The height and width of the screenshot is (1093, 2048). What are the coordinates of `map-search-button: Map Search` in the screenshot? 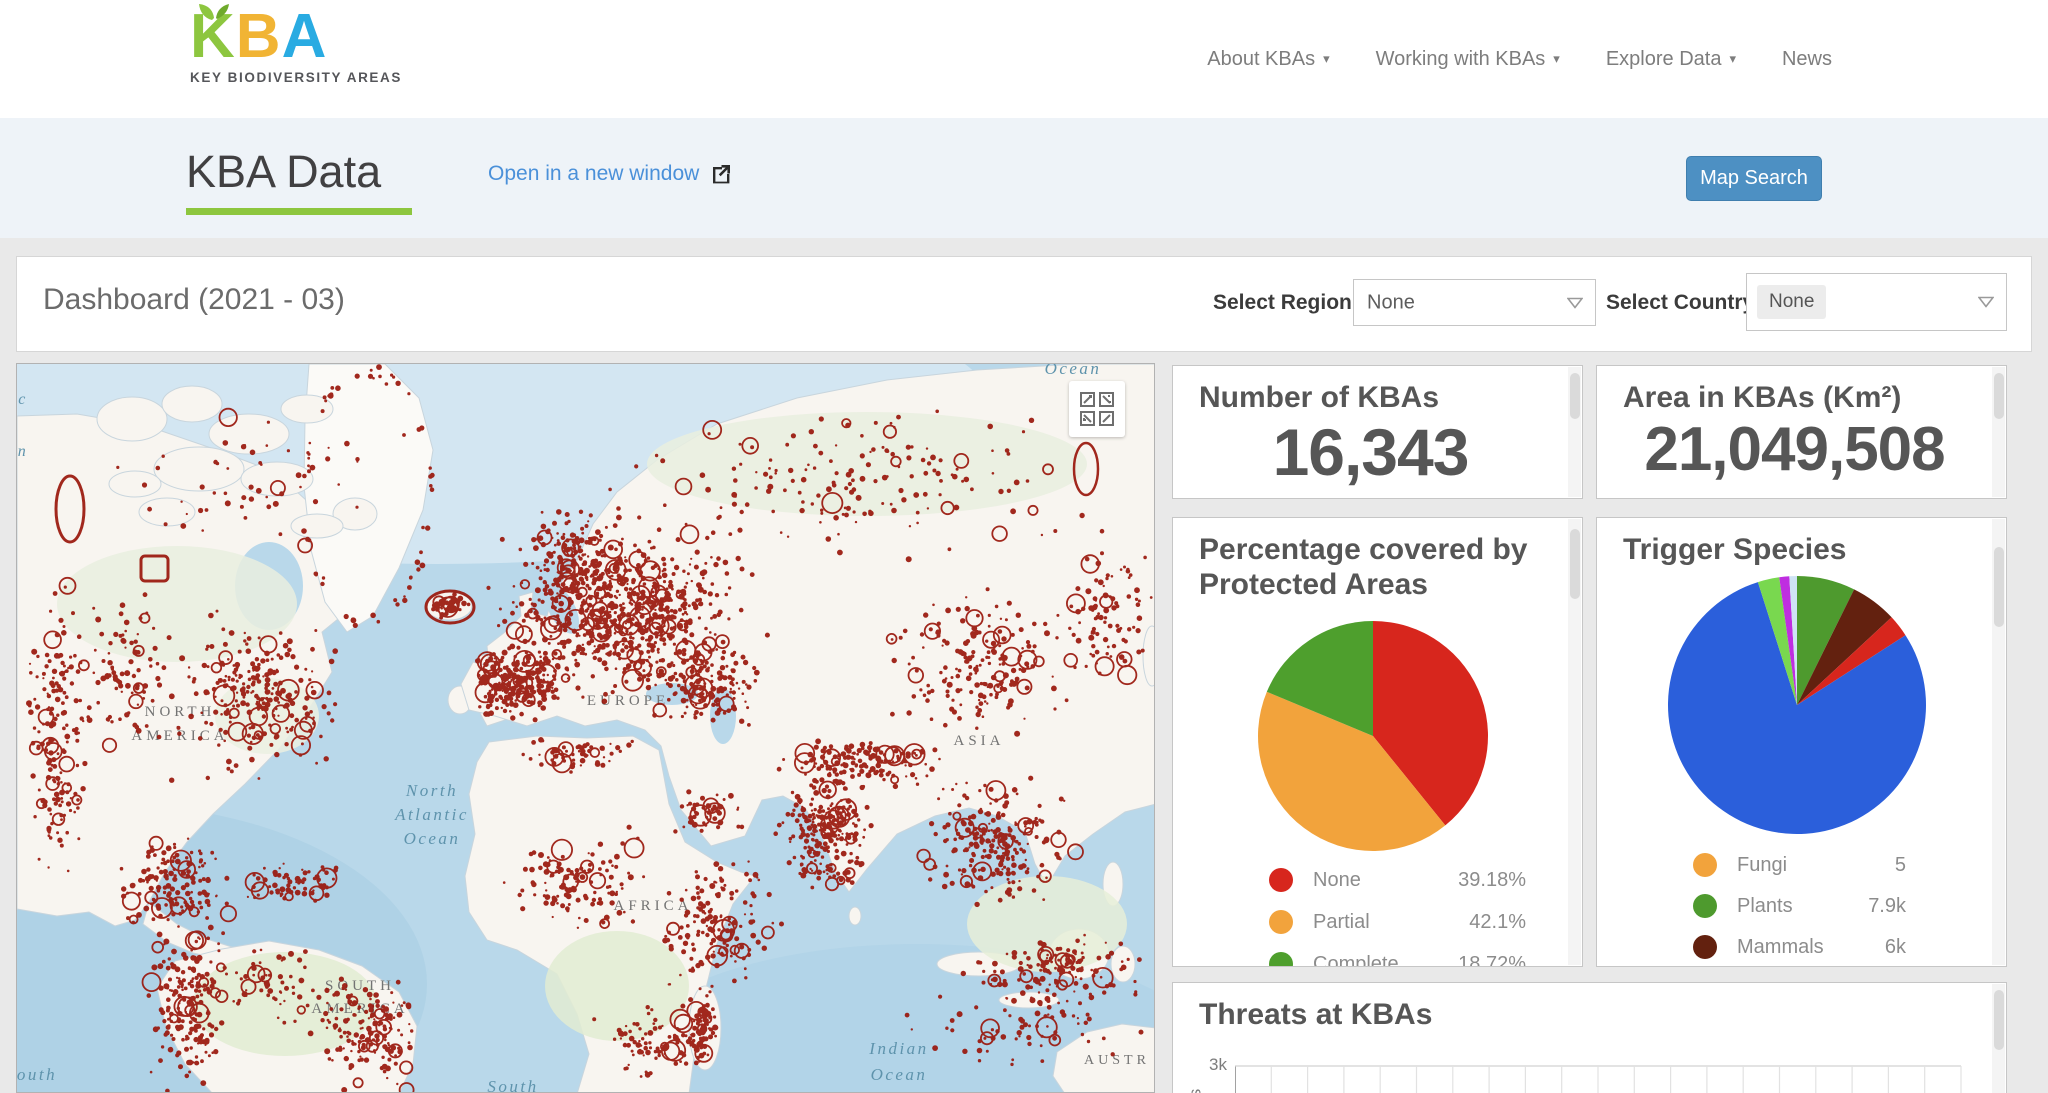 It's located at (1754, 178).